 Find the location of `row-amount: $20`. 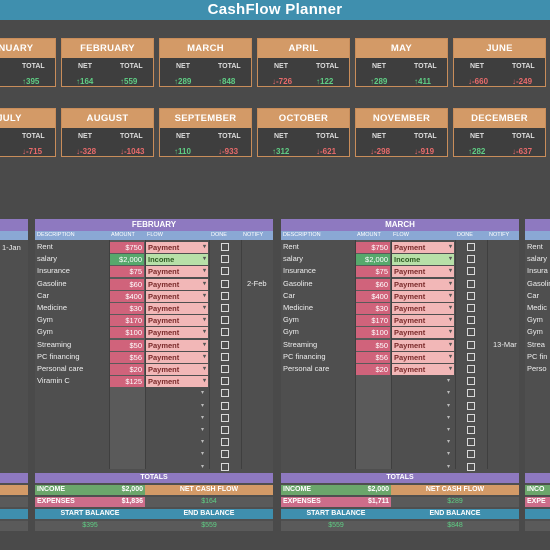

row-amount: $20 is located at coordinates (373, 369).